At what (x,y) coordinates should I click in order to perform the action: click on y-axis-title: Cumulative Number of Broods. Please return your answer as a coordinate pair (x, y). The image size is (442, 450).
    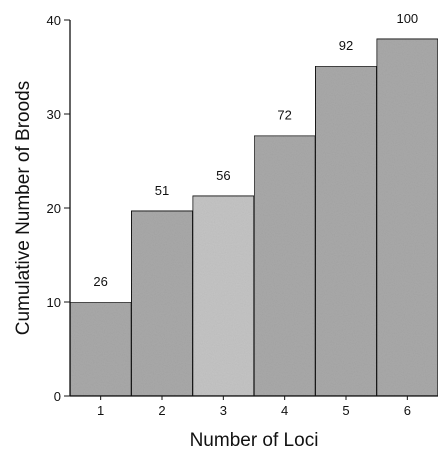
    Looking at the image, I should click on (23, 208).